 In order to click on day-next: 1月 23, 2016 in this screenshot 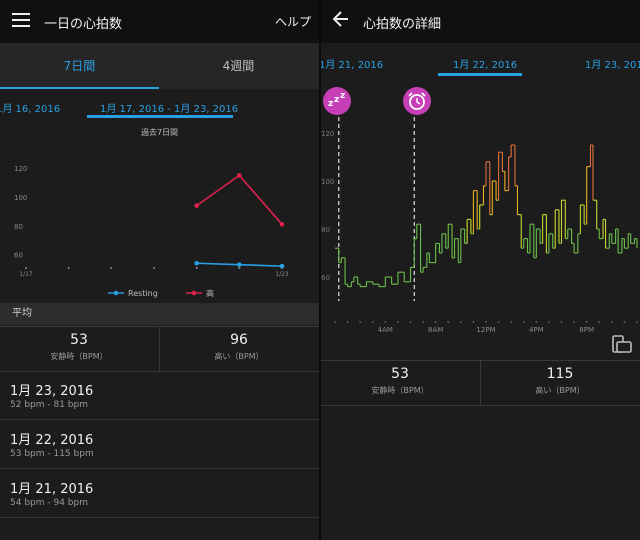, I will do `click(612, 65)`.